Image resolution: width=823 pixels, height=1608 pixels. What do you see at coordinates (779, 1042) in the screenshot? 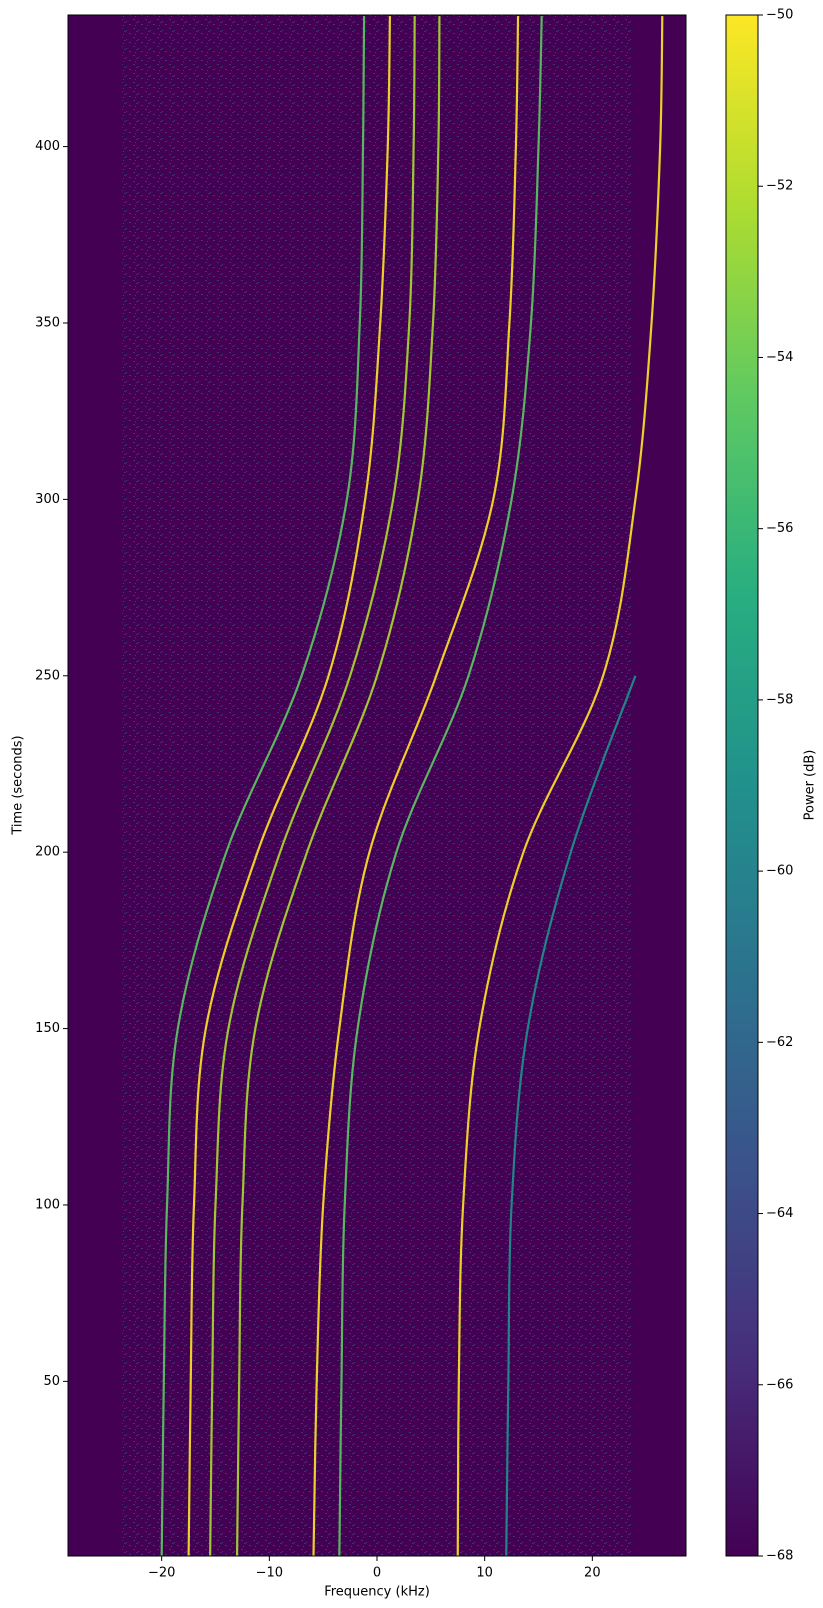
I see `colorbar-tick-label: −62` at bounding box center [779, 1042].